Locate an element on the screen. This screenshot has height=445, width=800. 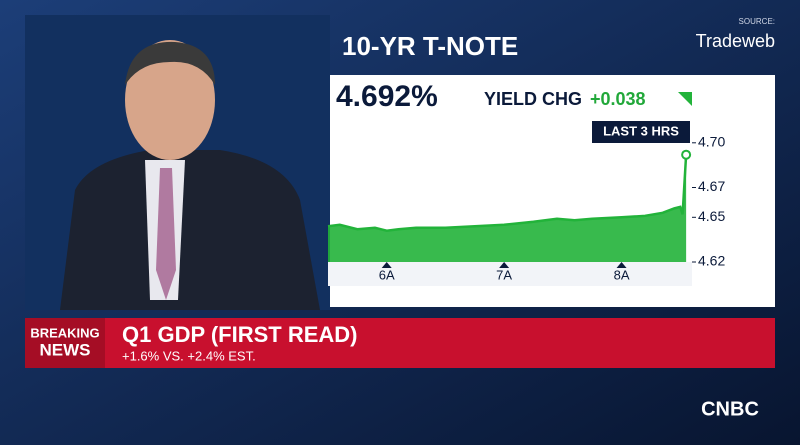
presenter-hair is located at coordinates (170, 63).